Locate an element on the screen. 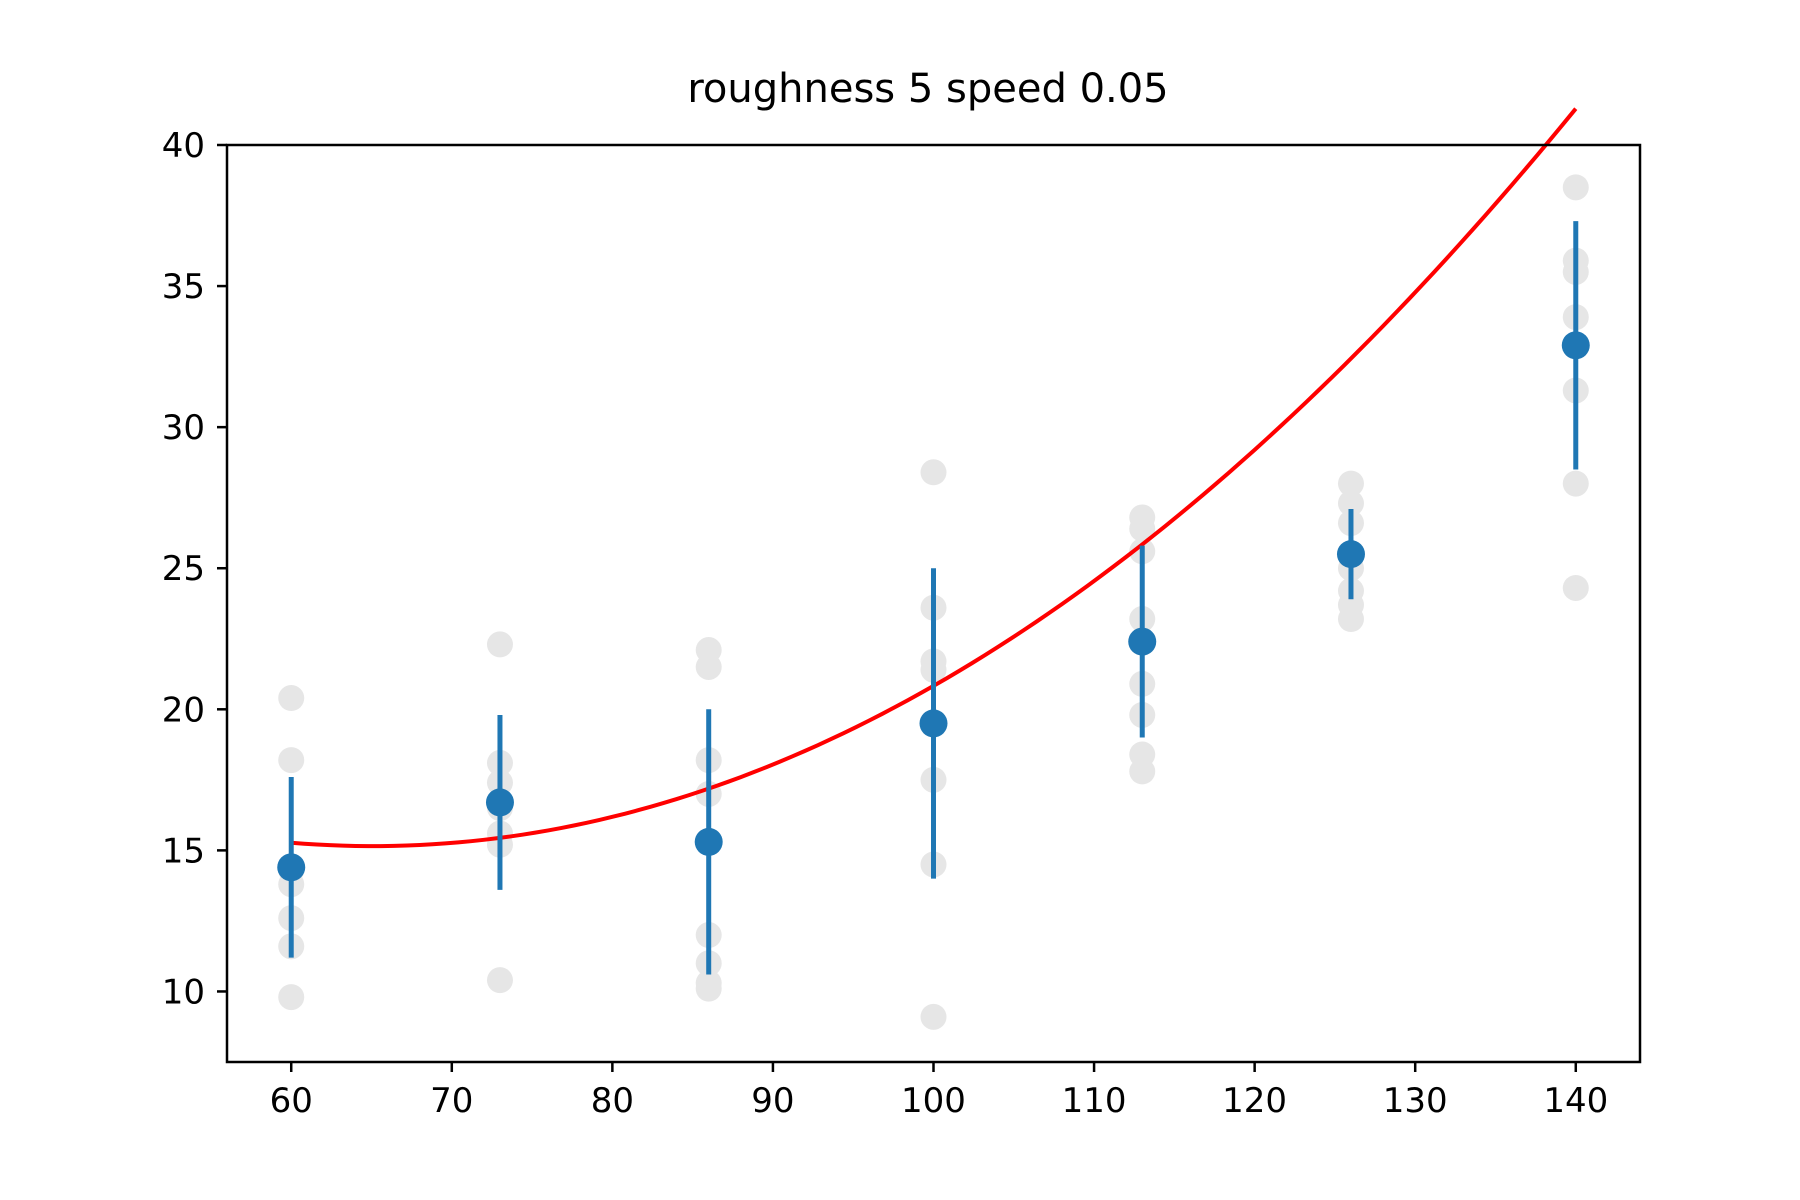 The width and height of the screenshot is (1800, 1200). x-tick-label: 100 is located at coordinates (933, 1101).